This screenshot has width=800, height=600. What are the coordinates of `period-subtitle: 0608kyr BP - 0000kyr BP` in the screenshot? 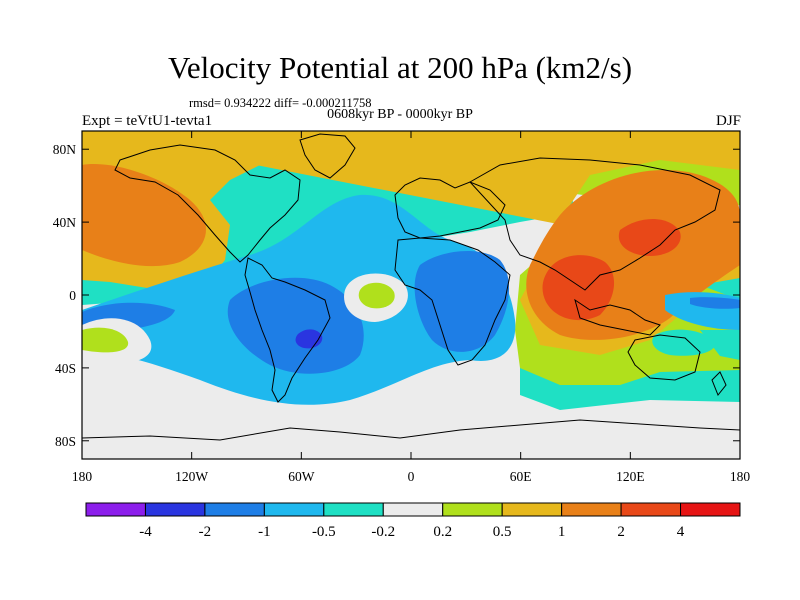 It's located at (400, 114).